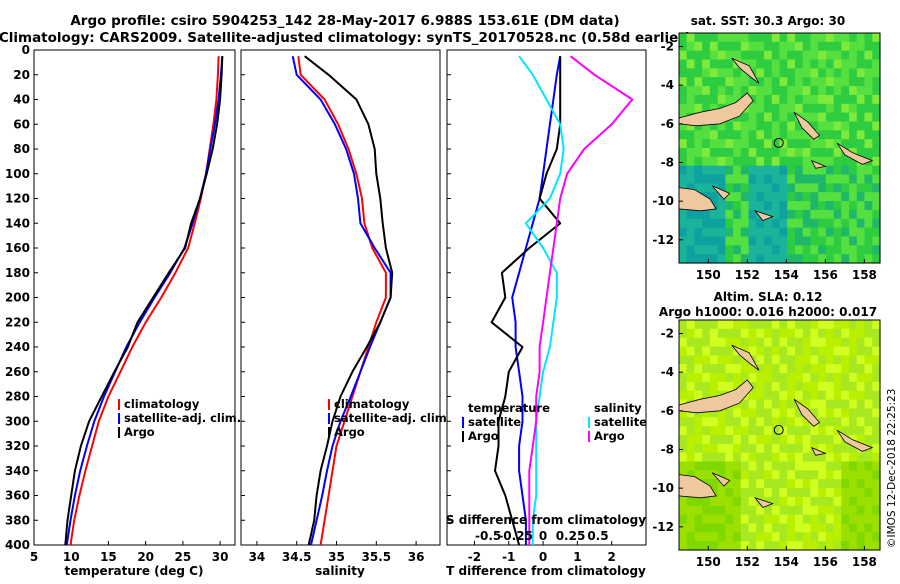 Image resolution: width=900 pixels, height=584 pixels. Describe the element at coordinates (864, 275) in the screenshot. I see `x-tick-label: 158` at that location.